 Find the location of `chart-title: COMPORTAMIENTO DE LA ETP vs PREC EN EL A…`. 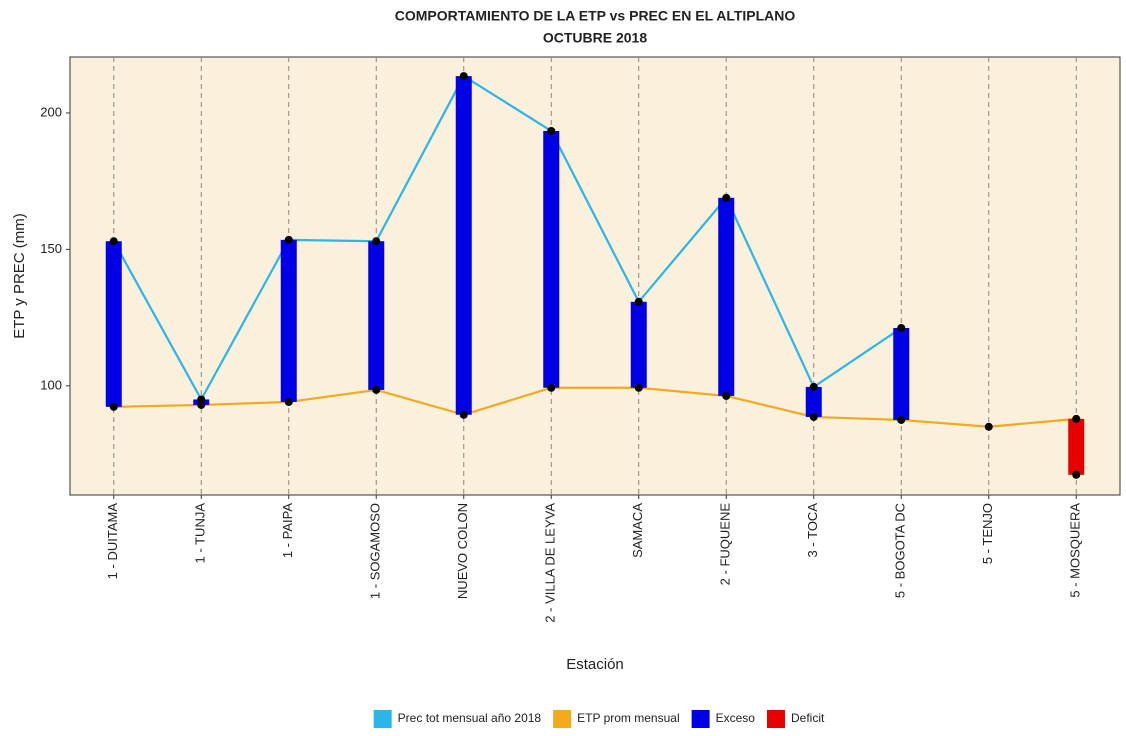

chart-title: COMPORTAMIENTO DE LA ETP vs PREC EN EL A… is located at coordinates (595, 16).